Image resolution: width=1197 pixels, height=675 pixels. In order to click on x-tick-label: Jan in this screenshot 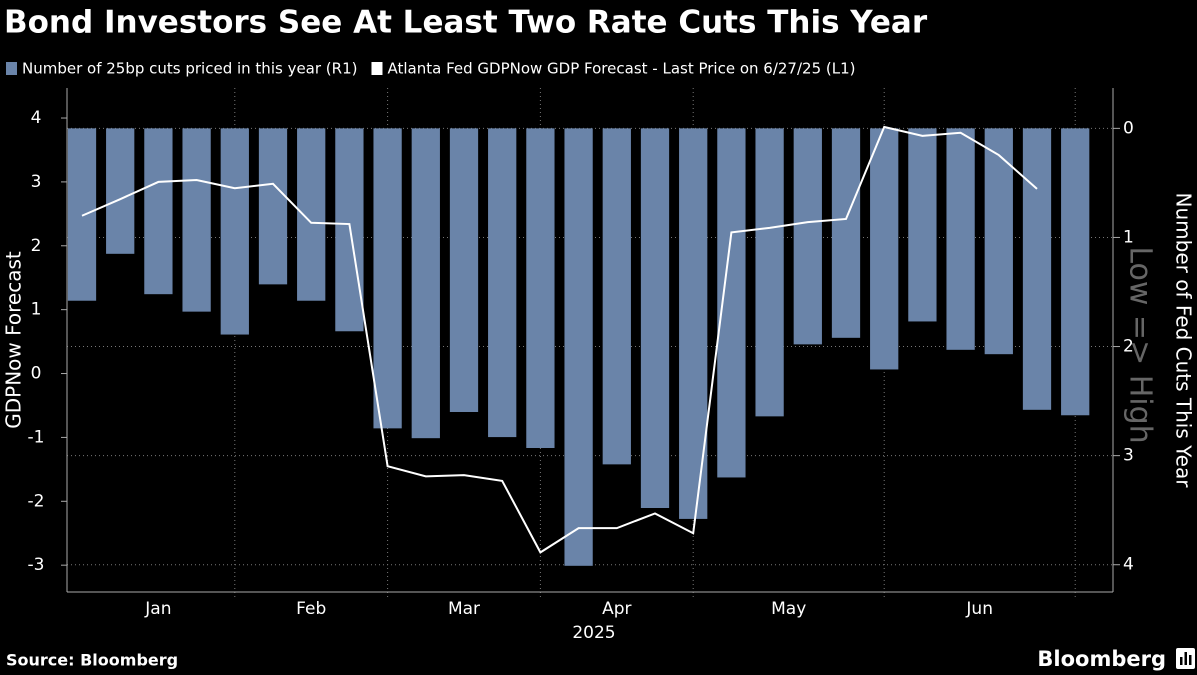, I will do `click(157, 609)`.